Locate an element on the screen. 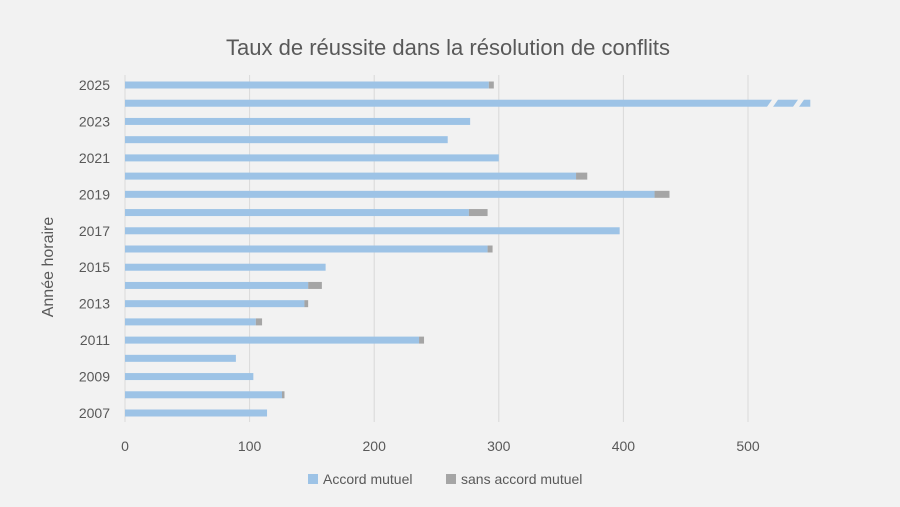 Image resolution: width=900 pixels, height=507 pixels. bar-accord-2018 is located at coordinates (297, 213).